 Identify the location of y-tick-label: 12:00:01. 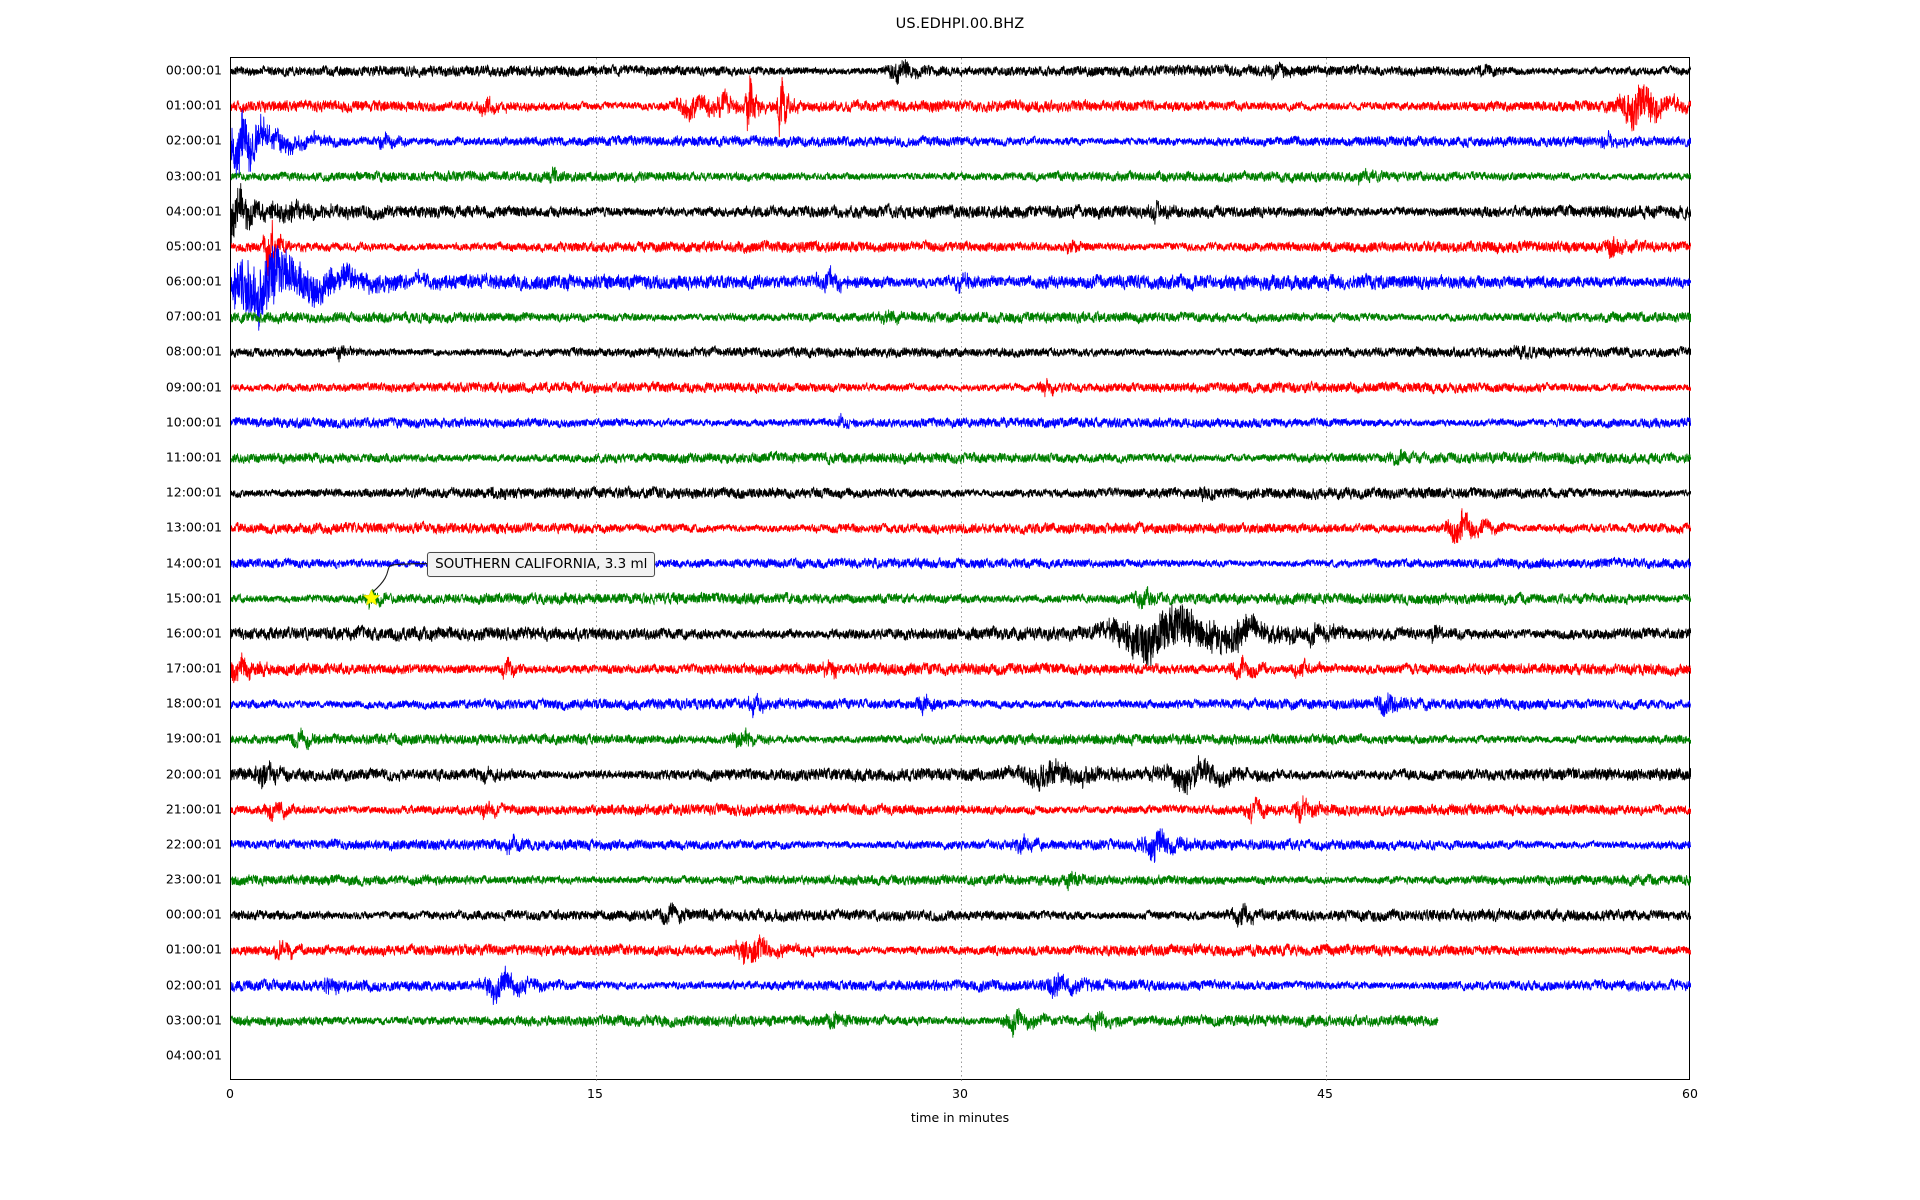
(193, 492).